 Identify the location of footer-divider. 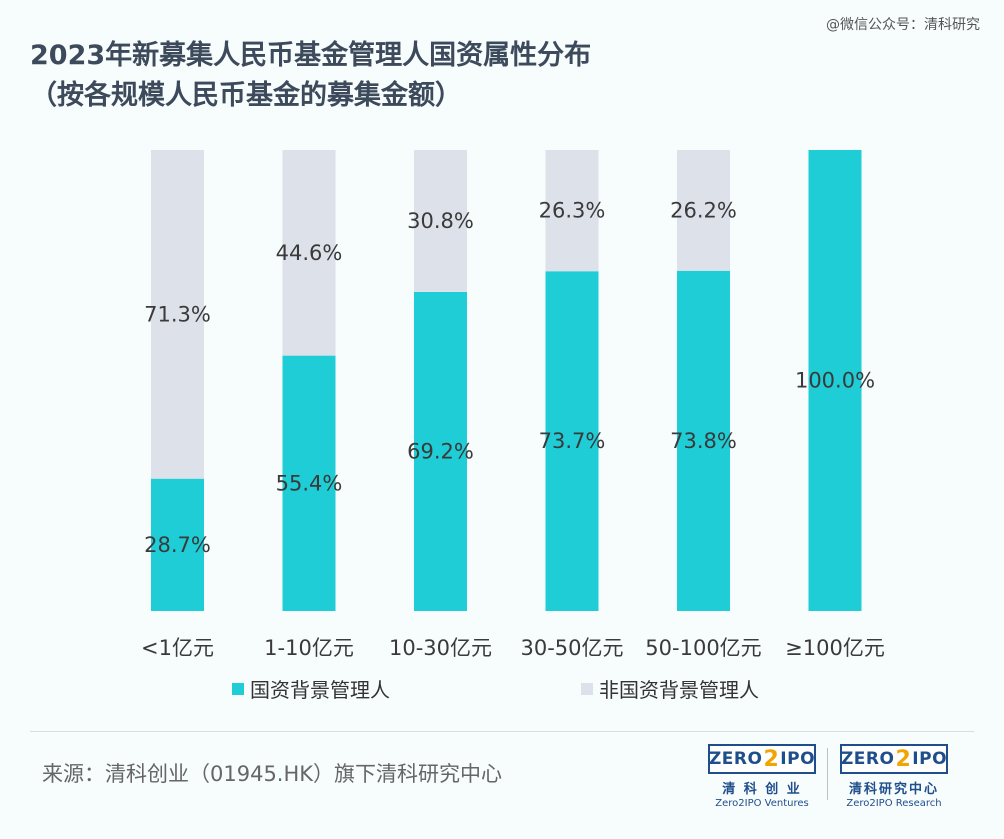
(502, 731).